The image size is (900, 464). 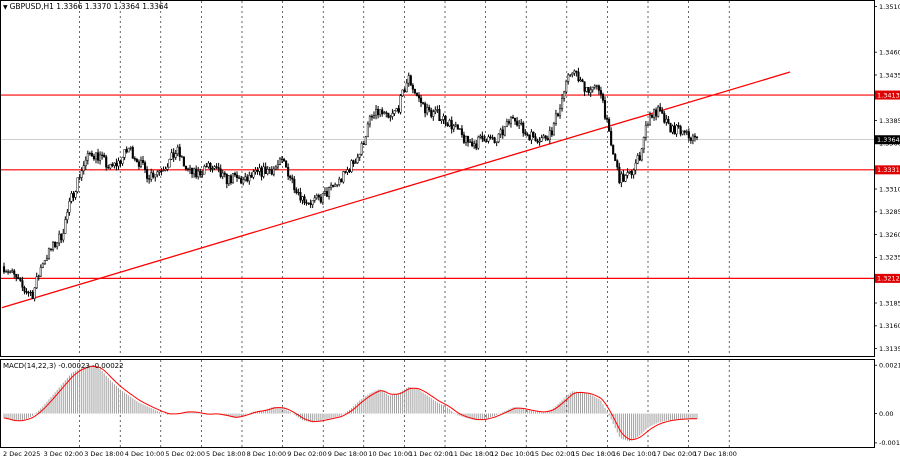 What do you see at coordinates (104, 454) in the screenshot?
I see `time-axis-label: 3 Dec 18:00` at bounding box center [104, 454].